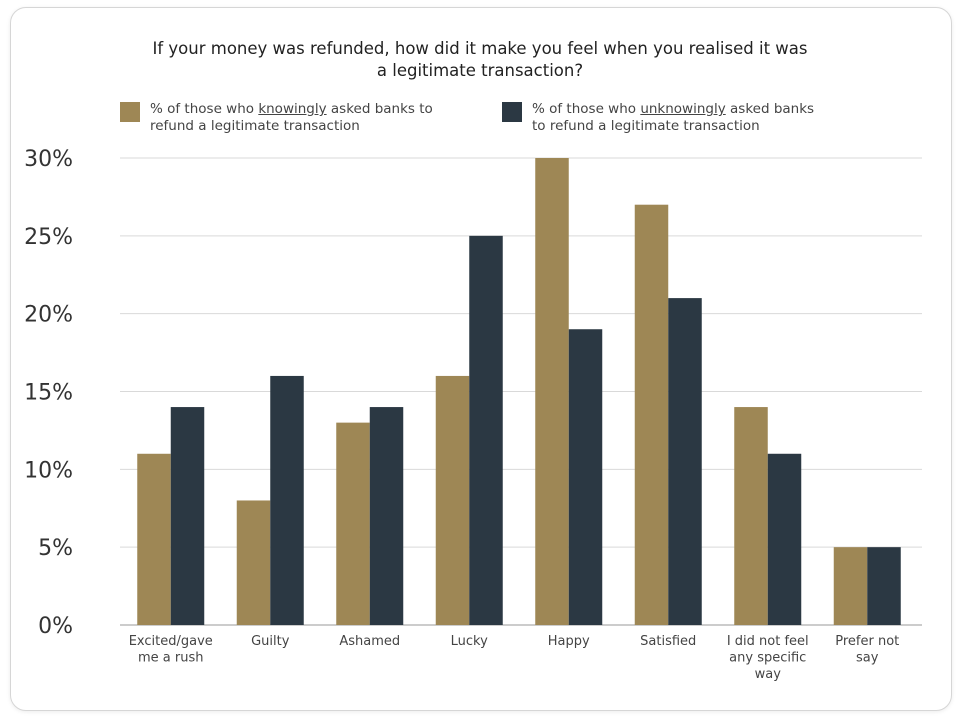 Image resolution: width=960 pixels, height=720 pixels. What do you see at coordinates (767, 658) in the screenshot?
I see `x-tick-label: any specific` at bounding box center [767, 658].